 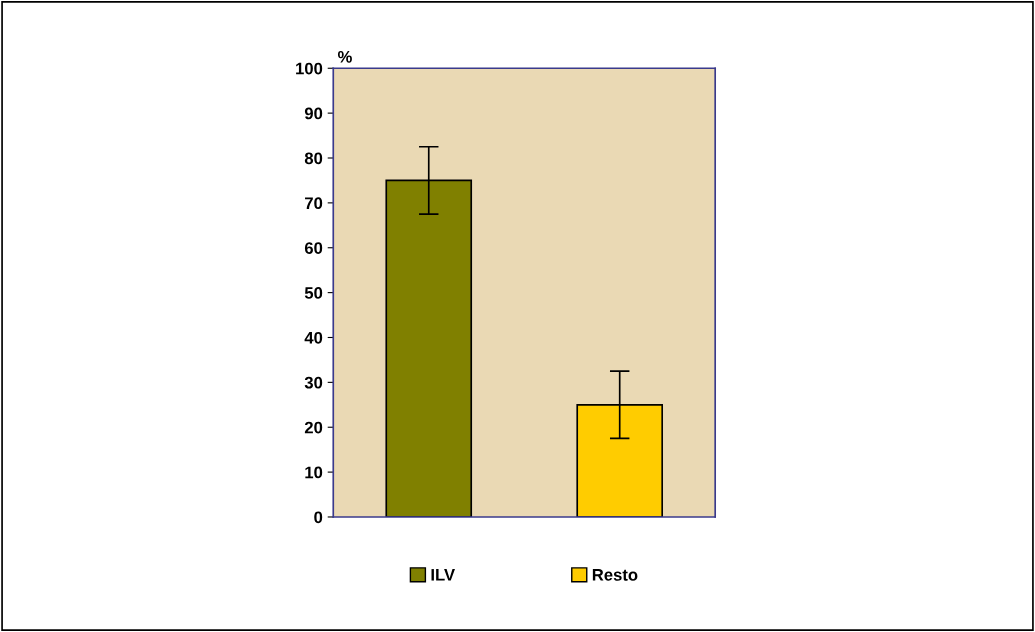 What do you see at coordinates (615, 575) in the screenshot?
I see `legend-label: Resto` at bounding box center [615, 575].